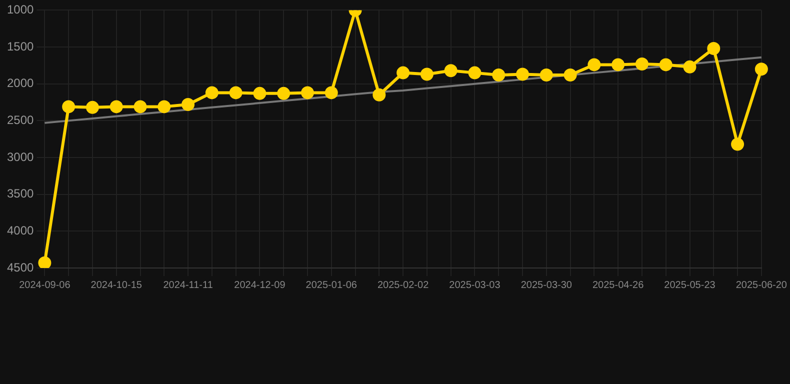 This screenshot has height=384, width=790. I want to click on x-tick-label: 2025-02-02, so click(403, 285).